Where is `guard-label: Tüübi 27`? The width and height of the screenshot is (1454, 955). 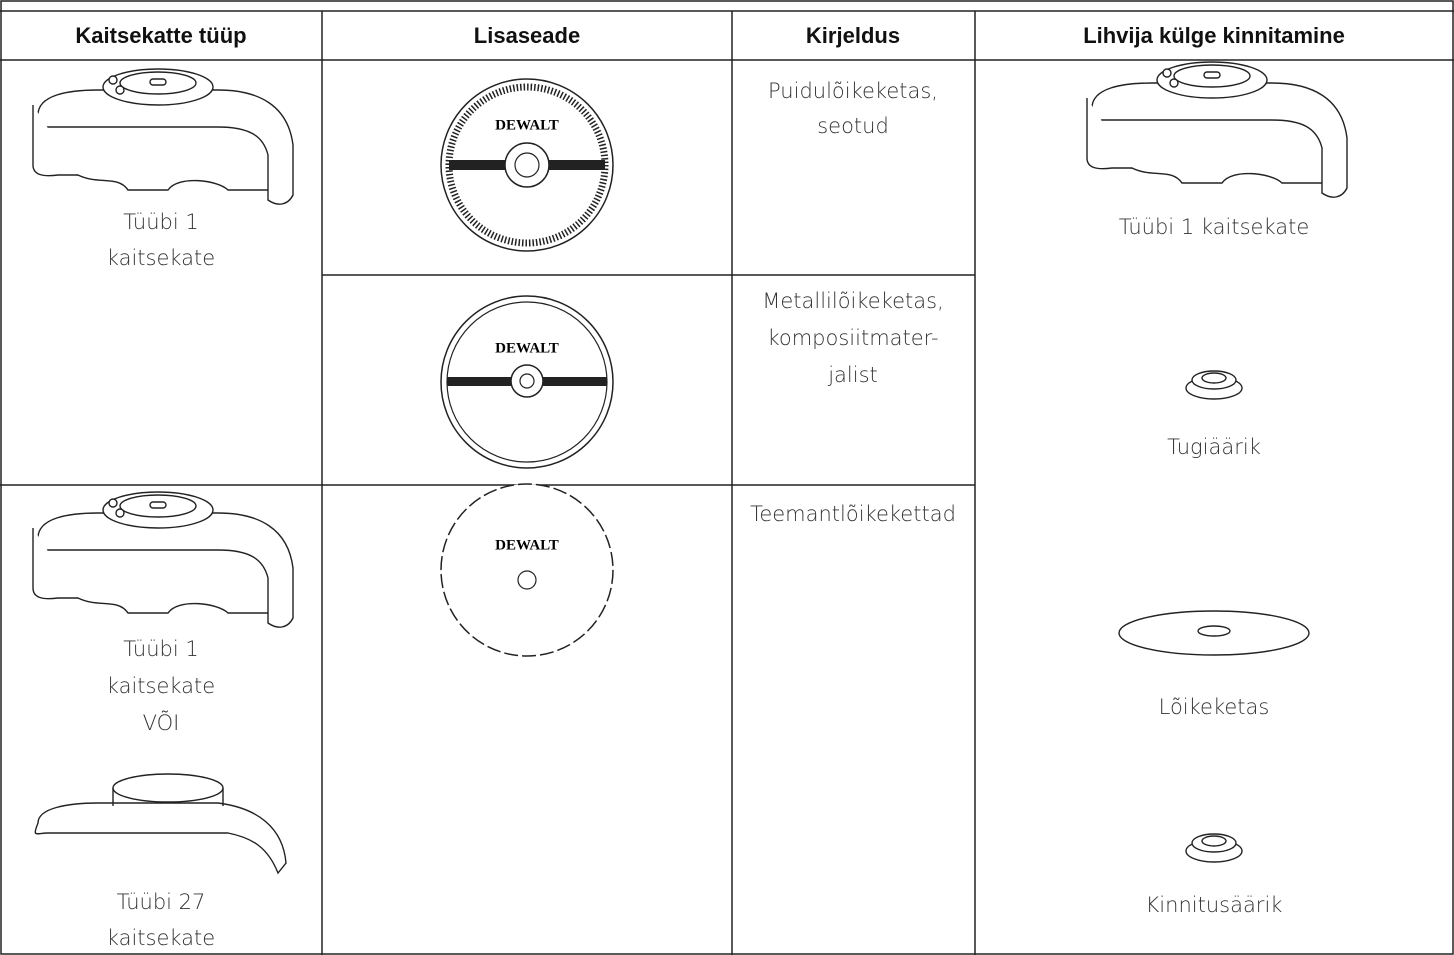
guard-label: Tüübi 27 is located at coordinates (161, 902).